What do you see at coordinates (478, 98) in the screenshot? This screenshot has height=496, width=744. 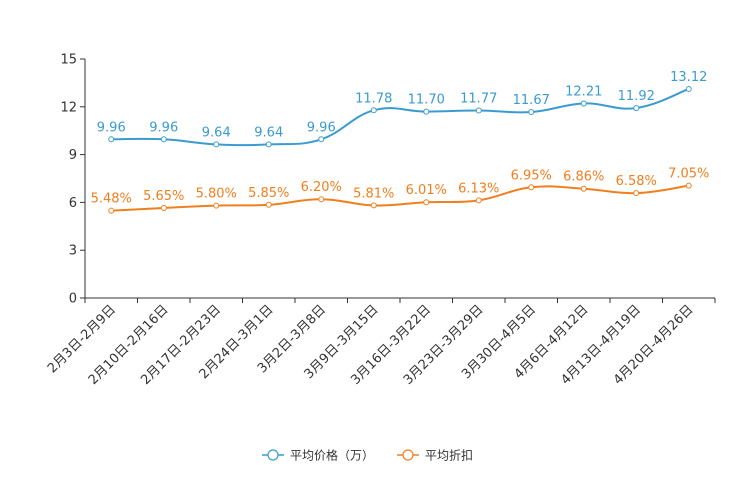 I see `data-label: 11.77` at bounding box center [478, 98].